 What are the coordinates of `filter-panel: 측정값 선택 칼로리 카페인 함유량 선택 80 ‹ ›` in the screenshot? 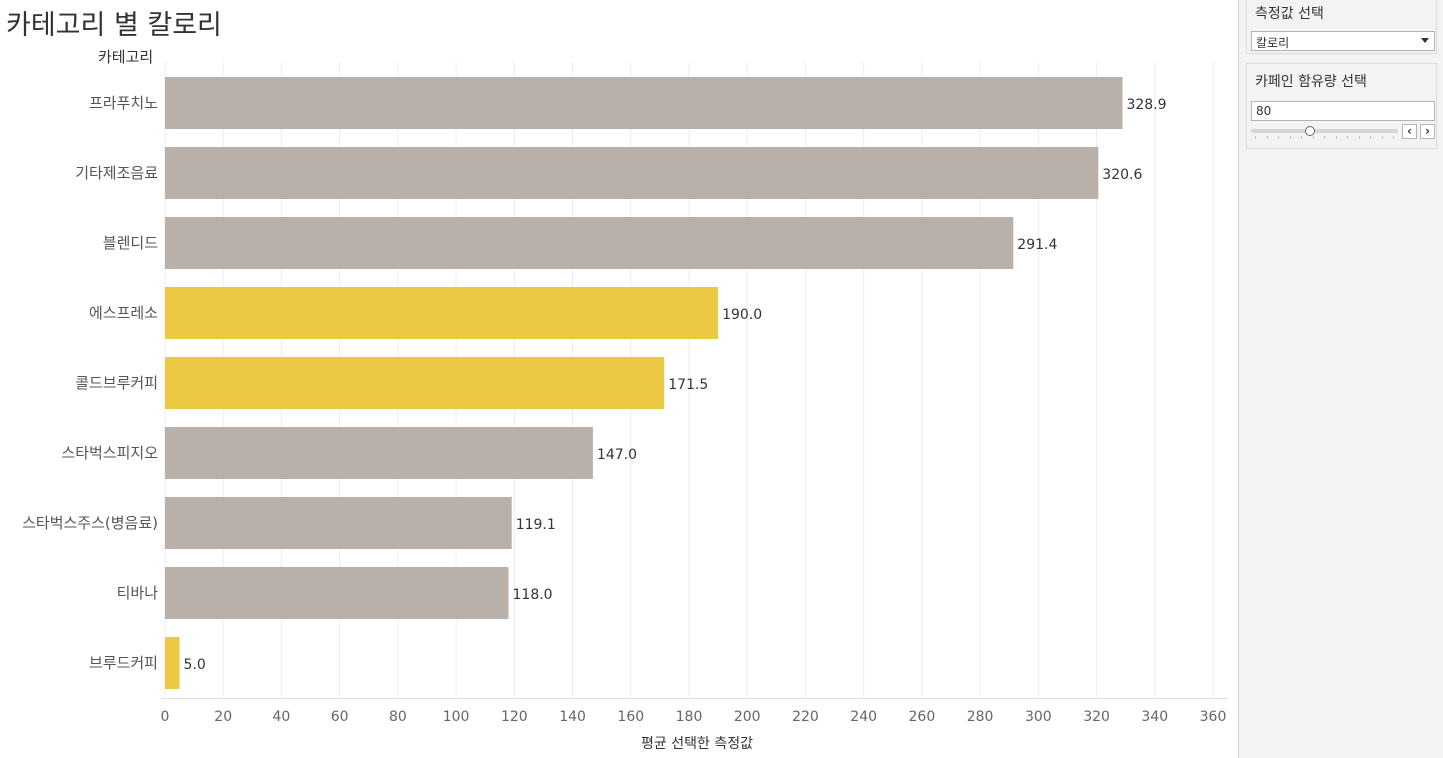 It's located at (1340, 379).